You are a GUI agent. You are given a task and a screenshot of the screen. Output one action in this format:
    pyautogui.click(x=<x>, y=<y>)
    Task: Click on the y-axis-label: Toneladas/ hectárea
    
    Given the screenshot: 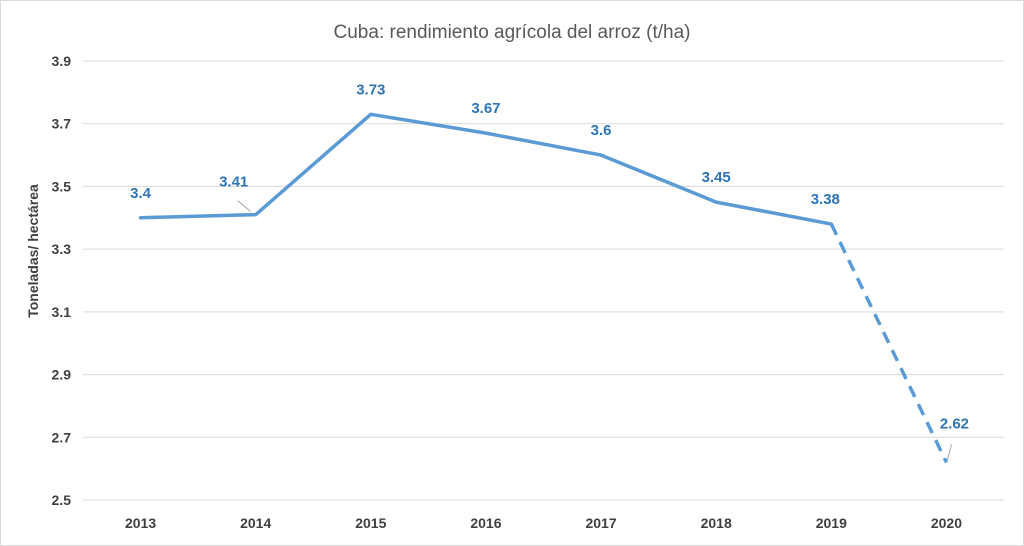 What is the action you would take?
    pyautogui.click(x=33, y=251)
    